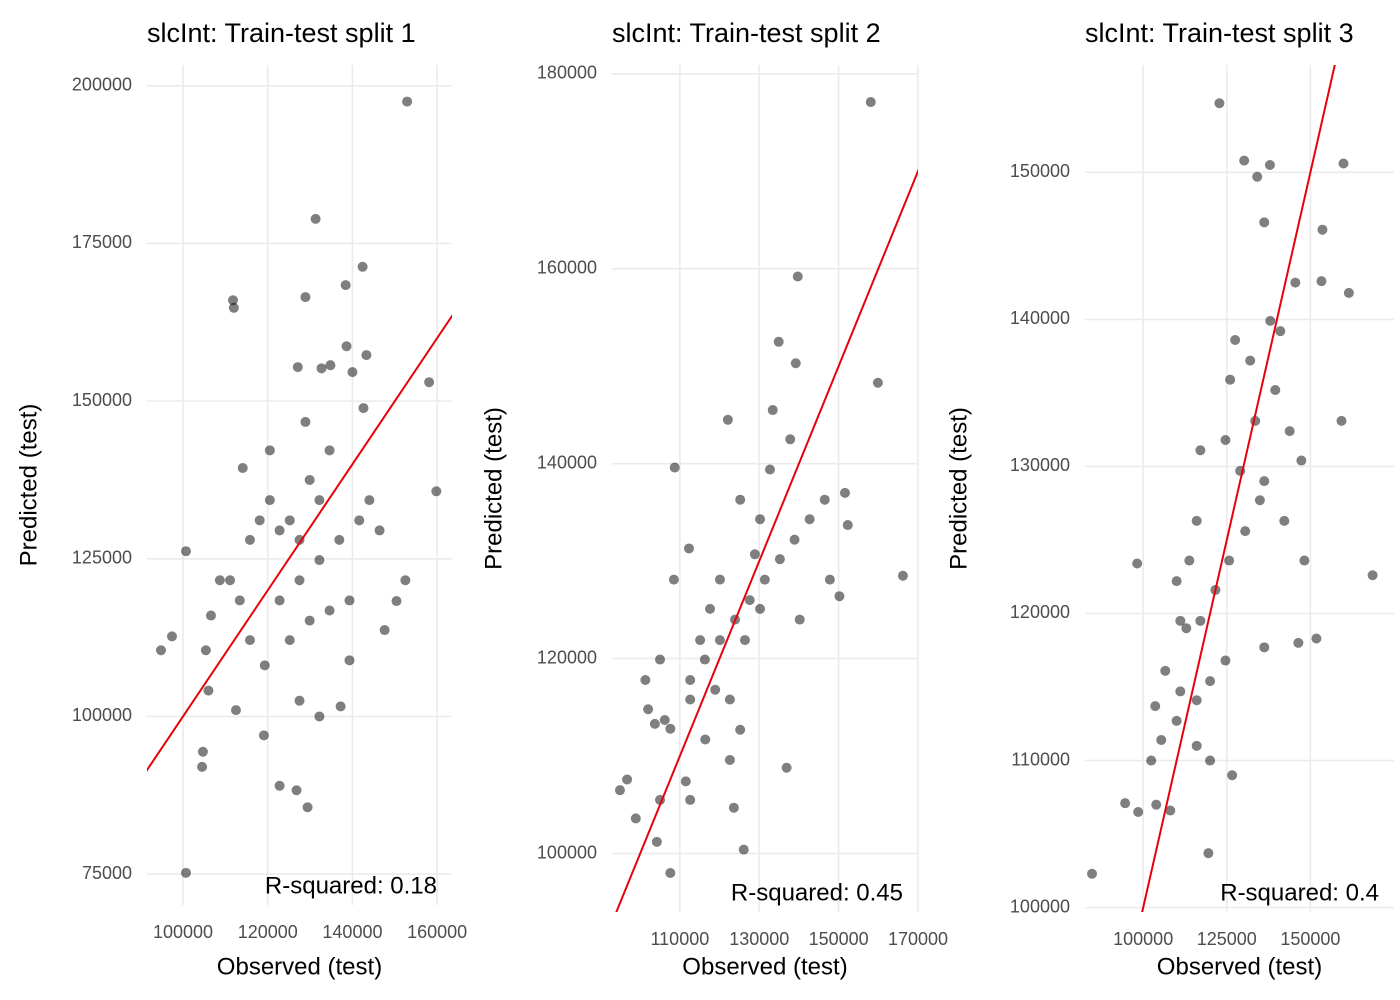  I want to click on x-tick-label: 120000, so click(268, 932).